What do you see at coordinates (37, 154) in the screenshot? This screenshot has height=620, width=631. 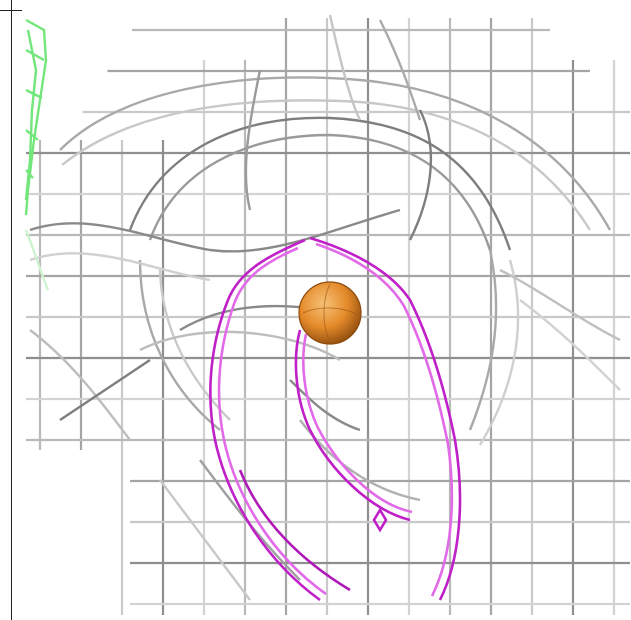 I see `green-mesh` at bounding box center [37, 154].